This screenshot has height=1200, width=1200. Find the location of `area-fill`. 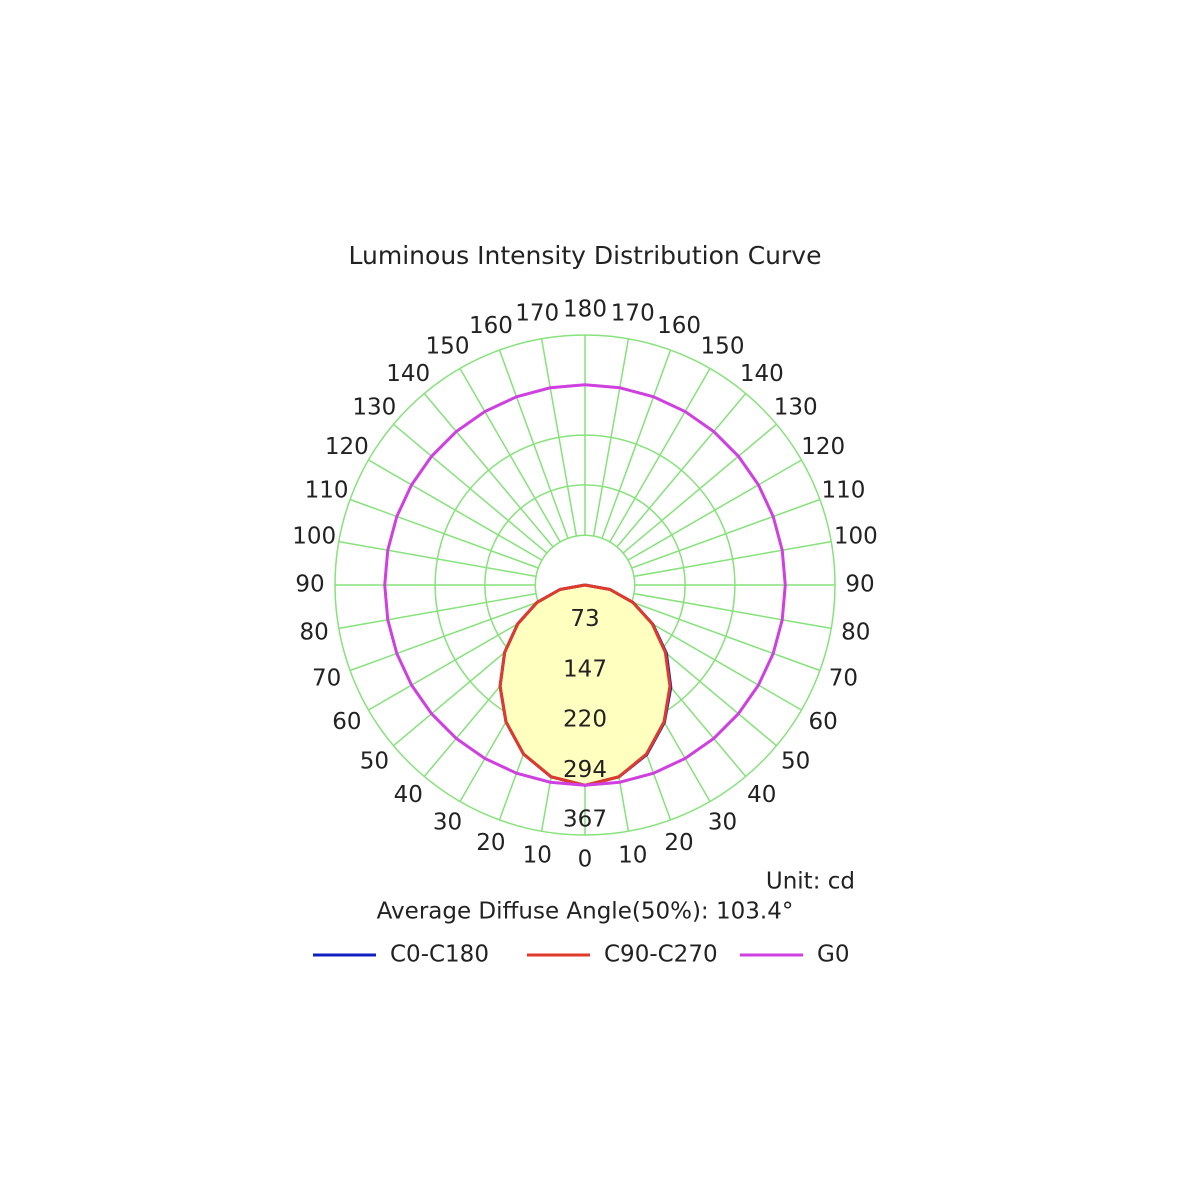

area-fill is located at coordinates (585, 685).